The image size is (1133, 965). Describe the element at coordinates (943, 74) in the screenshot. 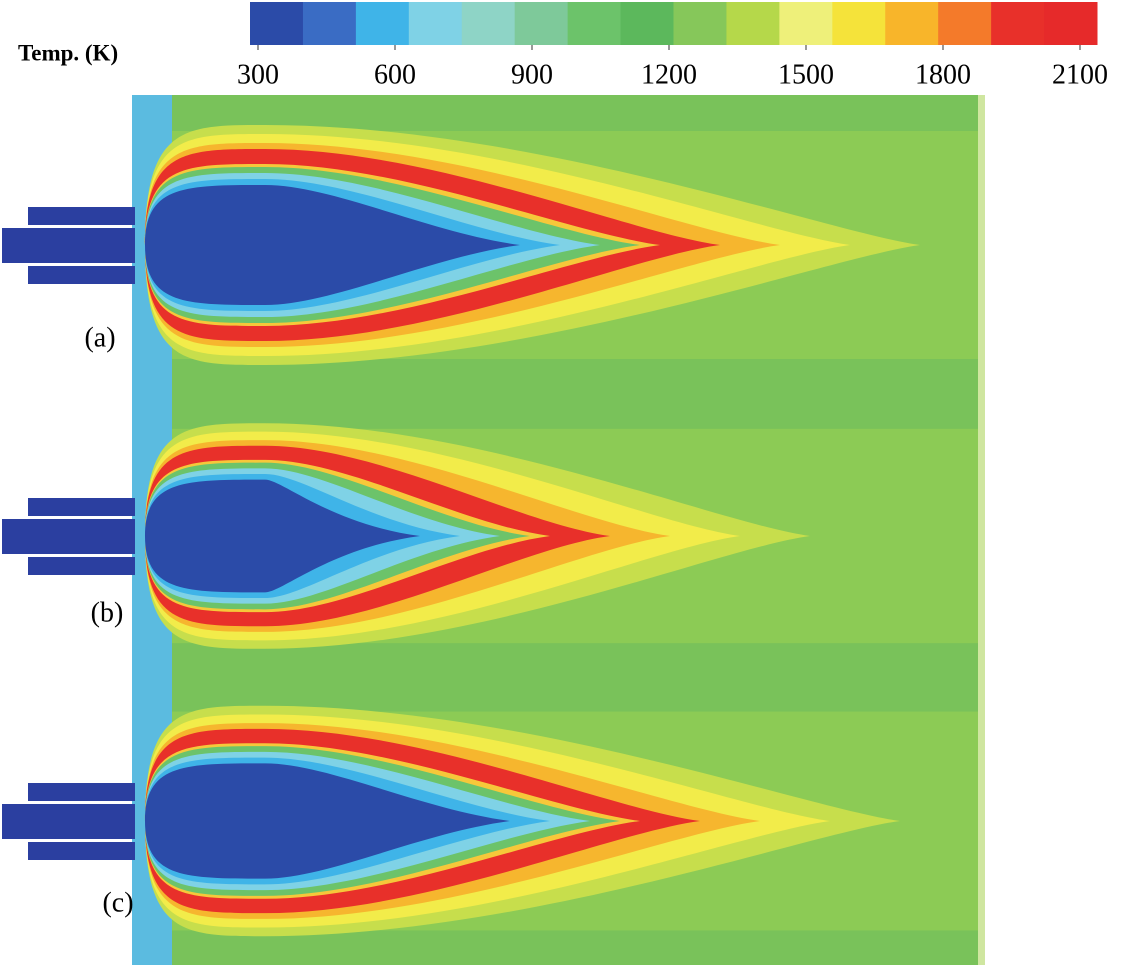

I see `colorbar-tick-label: 1800` at that location.